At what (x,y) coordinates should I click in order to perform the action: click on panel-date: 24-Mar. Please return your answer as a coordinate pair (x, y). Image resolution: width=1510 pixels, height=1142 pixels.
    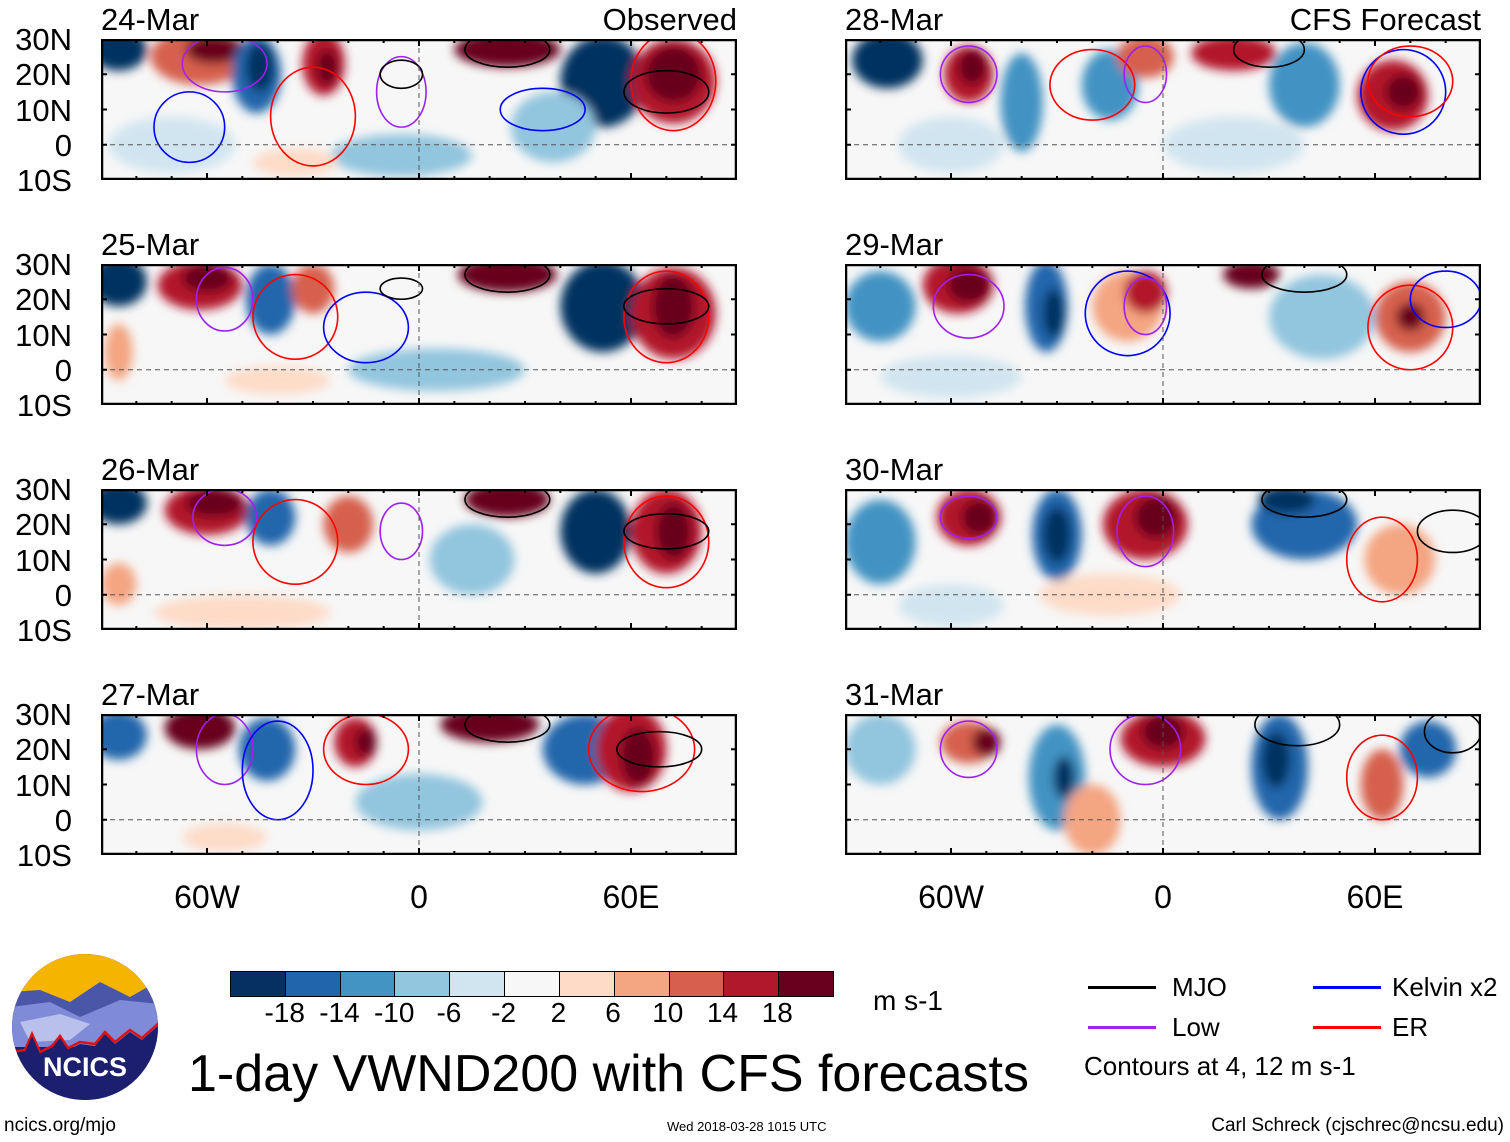
    Looking at the image, I should click on (150, 19).